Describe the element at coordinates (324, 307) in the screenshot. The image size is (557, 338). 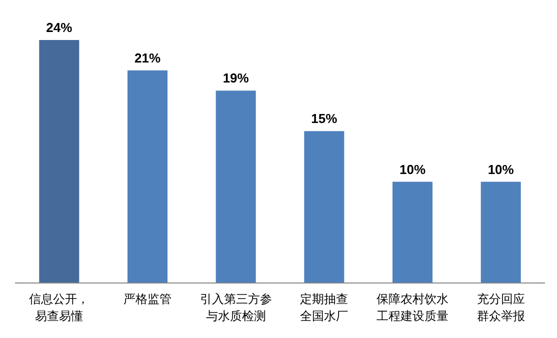
I see `x-tick-label: 定期抽查全国水厂` at that location.